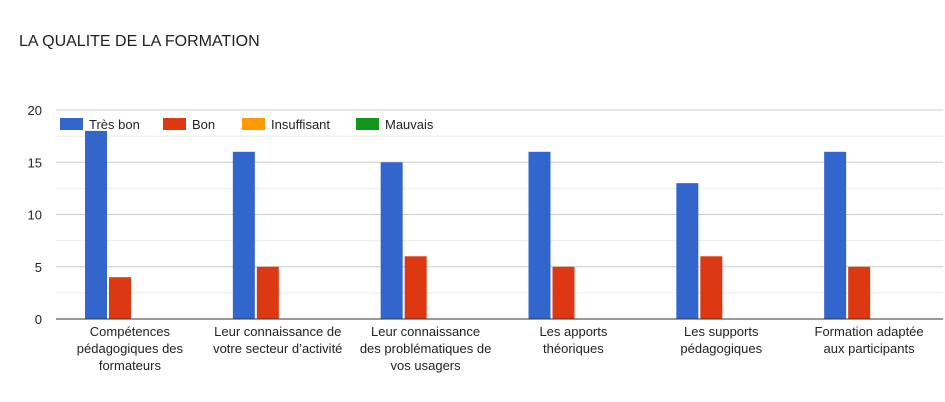 The width and height of the screenshot is (945, 402). I want to click on x-category-label-line: Formation adaptée, so click(869, 331).